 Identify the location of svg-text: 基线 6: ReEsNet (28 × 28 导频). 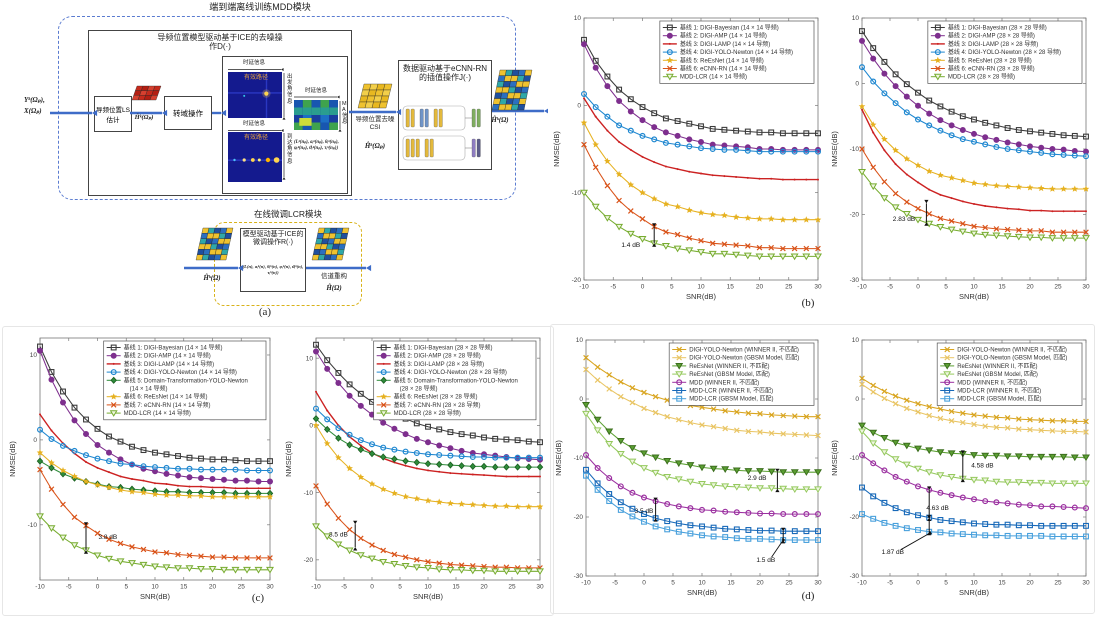
(436, 397).